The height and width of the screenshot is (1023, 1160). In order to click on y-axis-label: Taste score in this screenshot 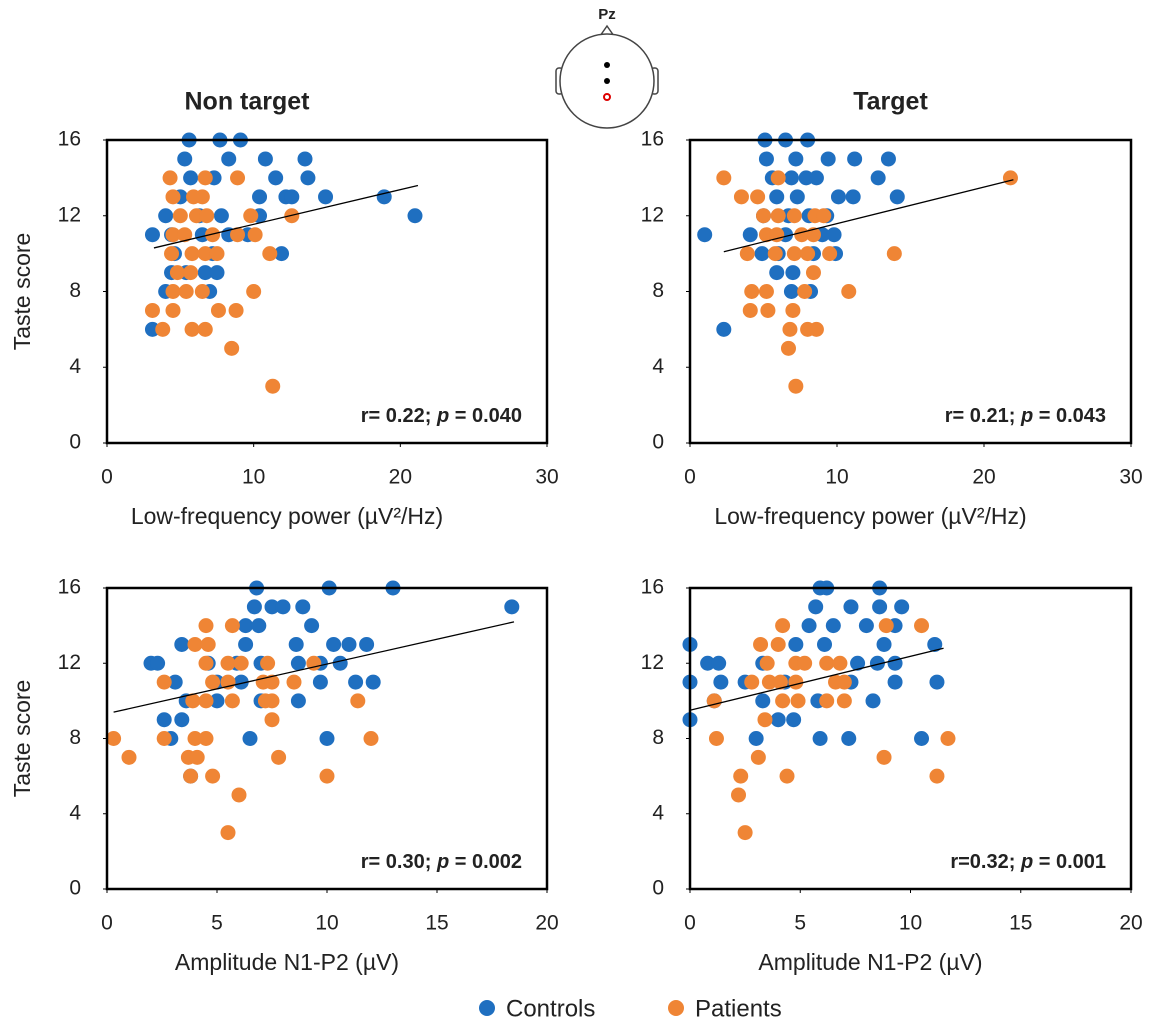, I will do `click(22, 739)`.